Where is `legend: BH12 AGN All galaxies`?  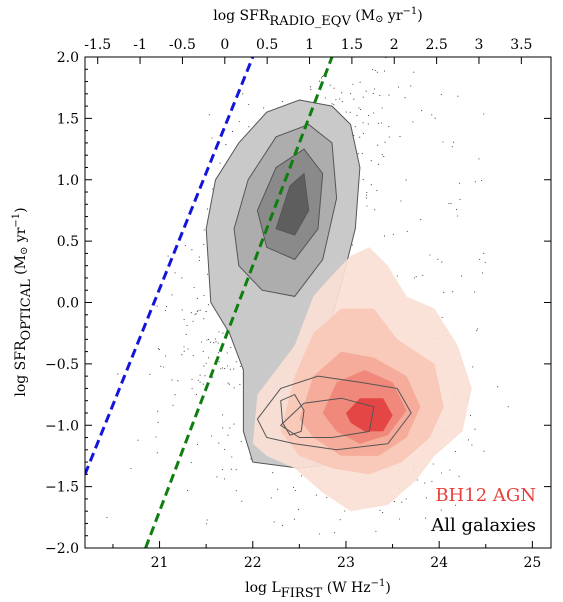
legend: BH12 AGN All galaxies is located at coordinates (483, 510).